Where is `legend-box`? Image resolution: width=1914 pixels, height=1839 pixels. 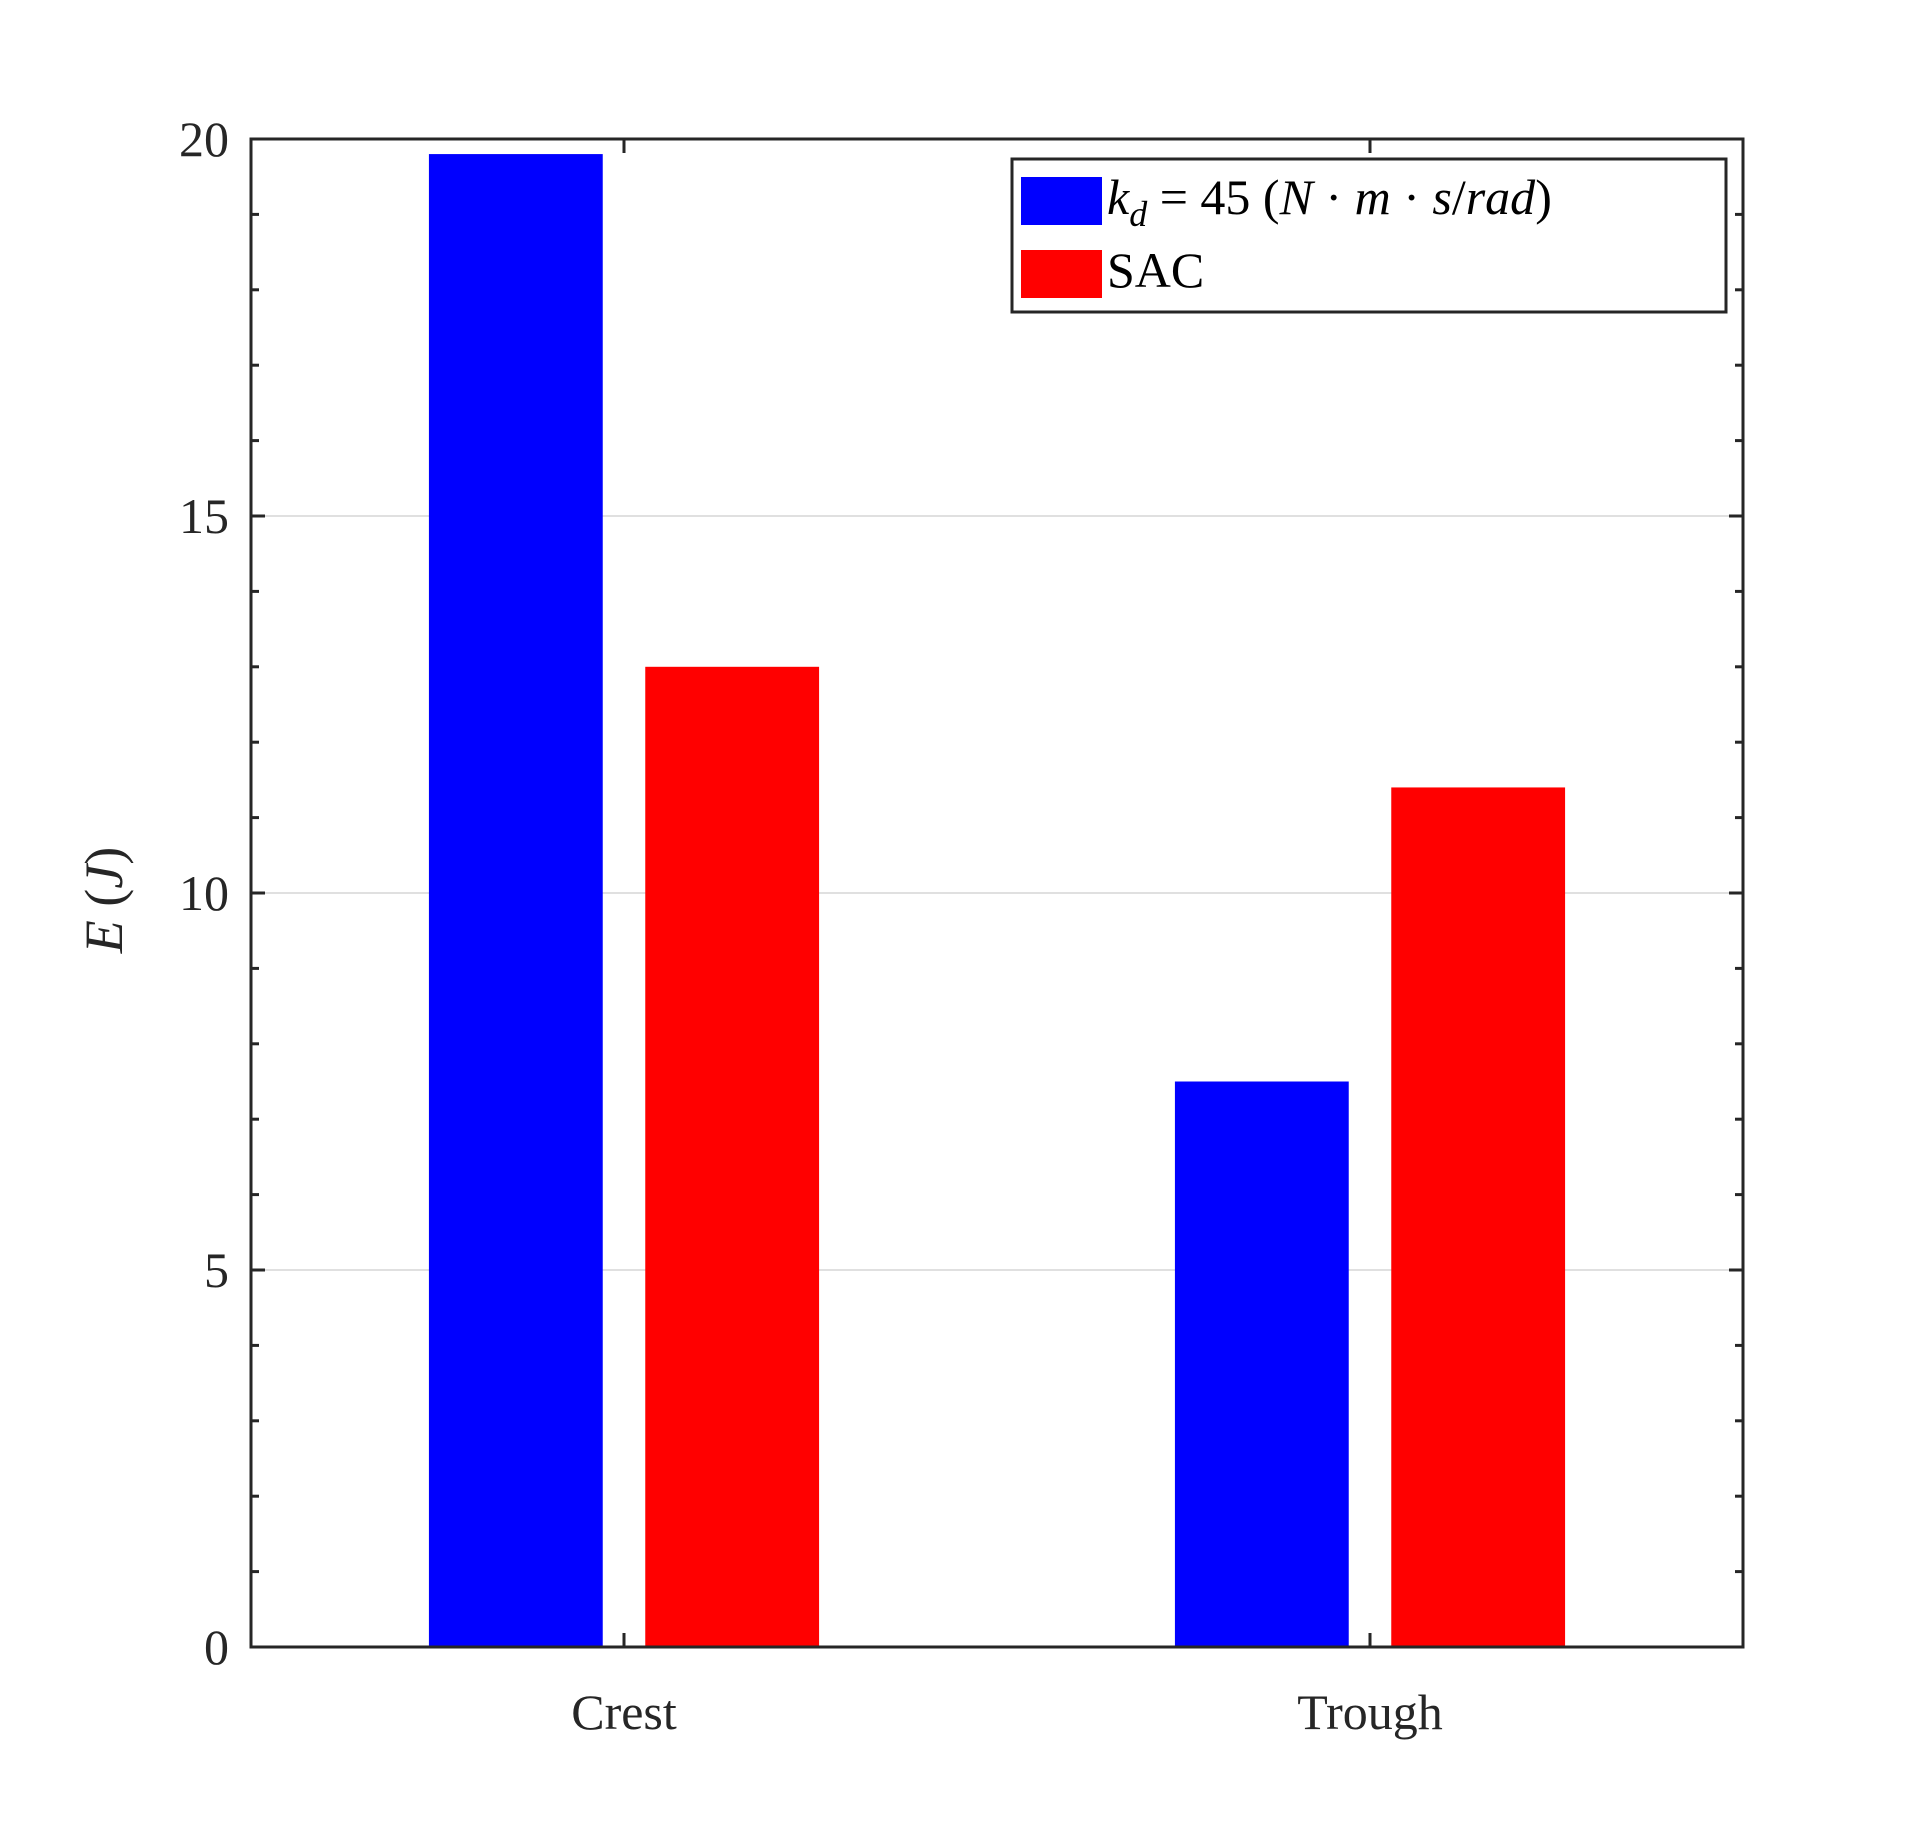 legend-box is located at coordinates (1369, 235).